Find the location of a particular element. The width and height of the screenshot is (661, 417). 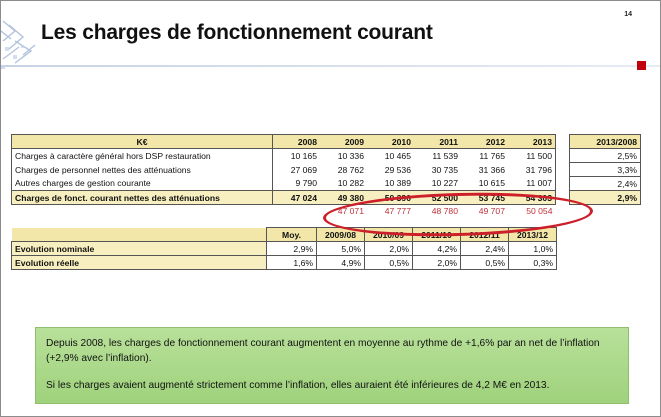

header-year: 2012 is located at coordinates (484, 141).